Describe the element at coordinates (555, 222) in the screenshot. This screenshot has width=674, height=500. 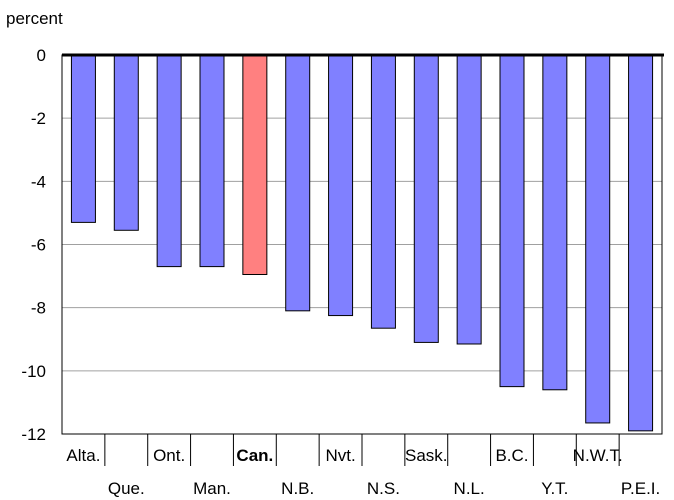
I see `bar-y-t` at that location.